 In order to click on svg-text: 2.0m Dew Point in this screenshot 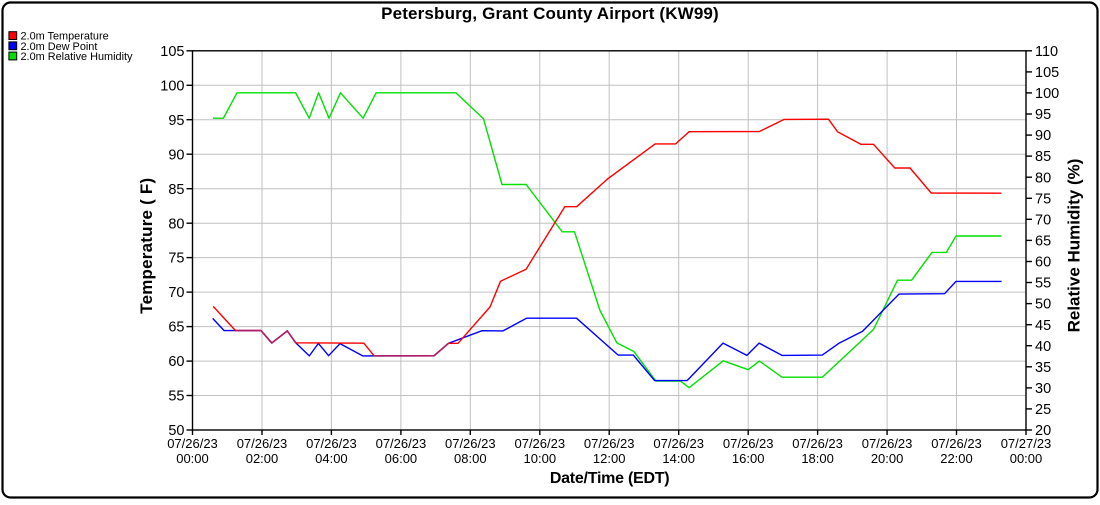, I will do `click(59, 47)`.